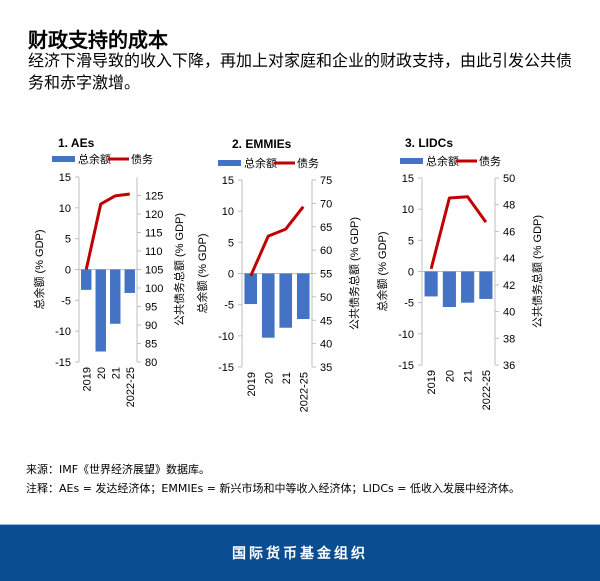 The image size is (600, 581). Describe the element at coordinates (509, 339) in the screenshot. I see `right-tick-label: 38` at that location.